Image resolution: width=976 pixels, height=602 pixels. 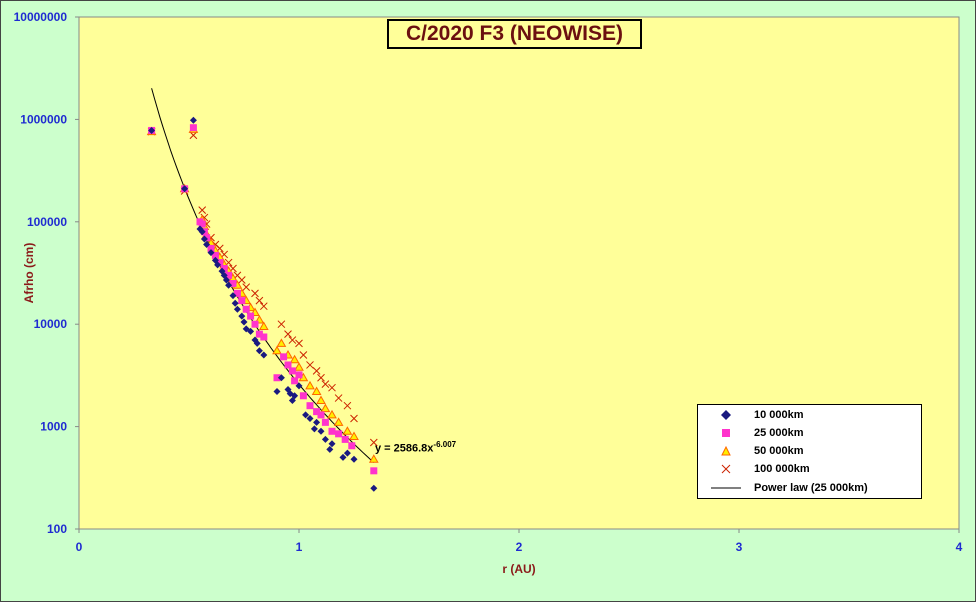 I want to click on legend-label: Power law (25 000km), so click(x=811, y=488).